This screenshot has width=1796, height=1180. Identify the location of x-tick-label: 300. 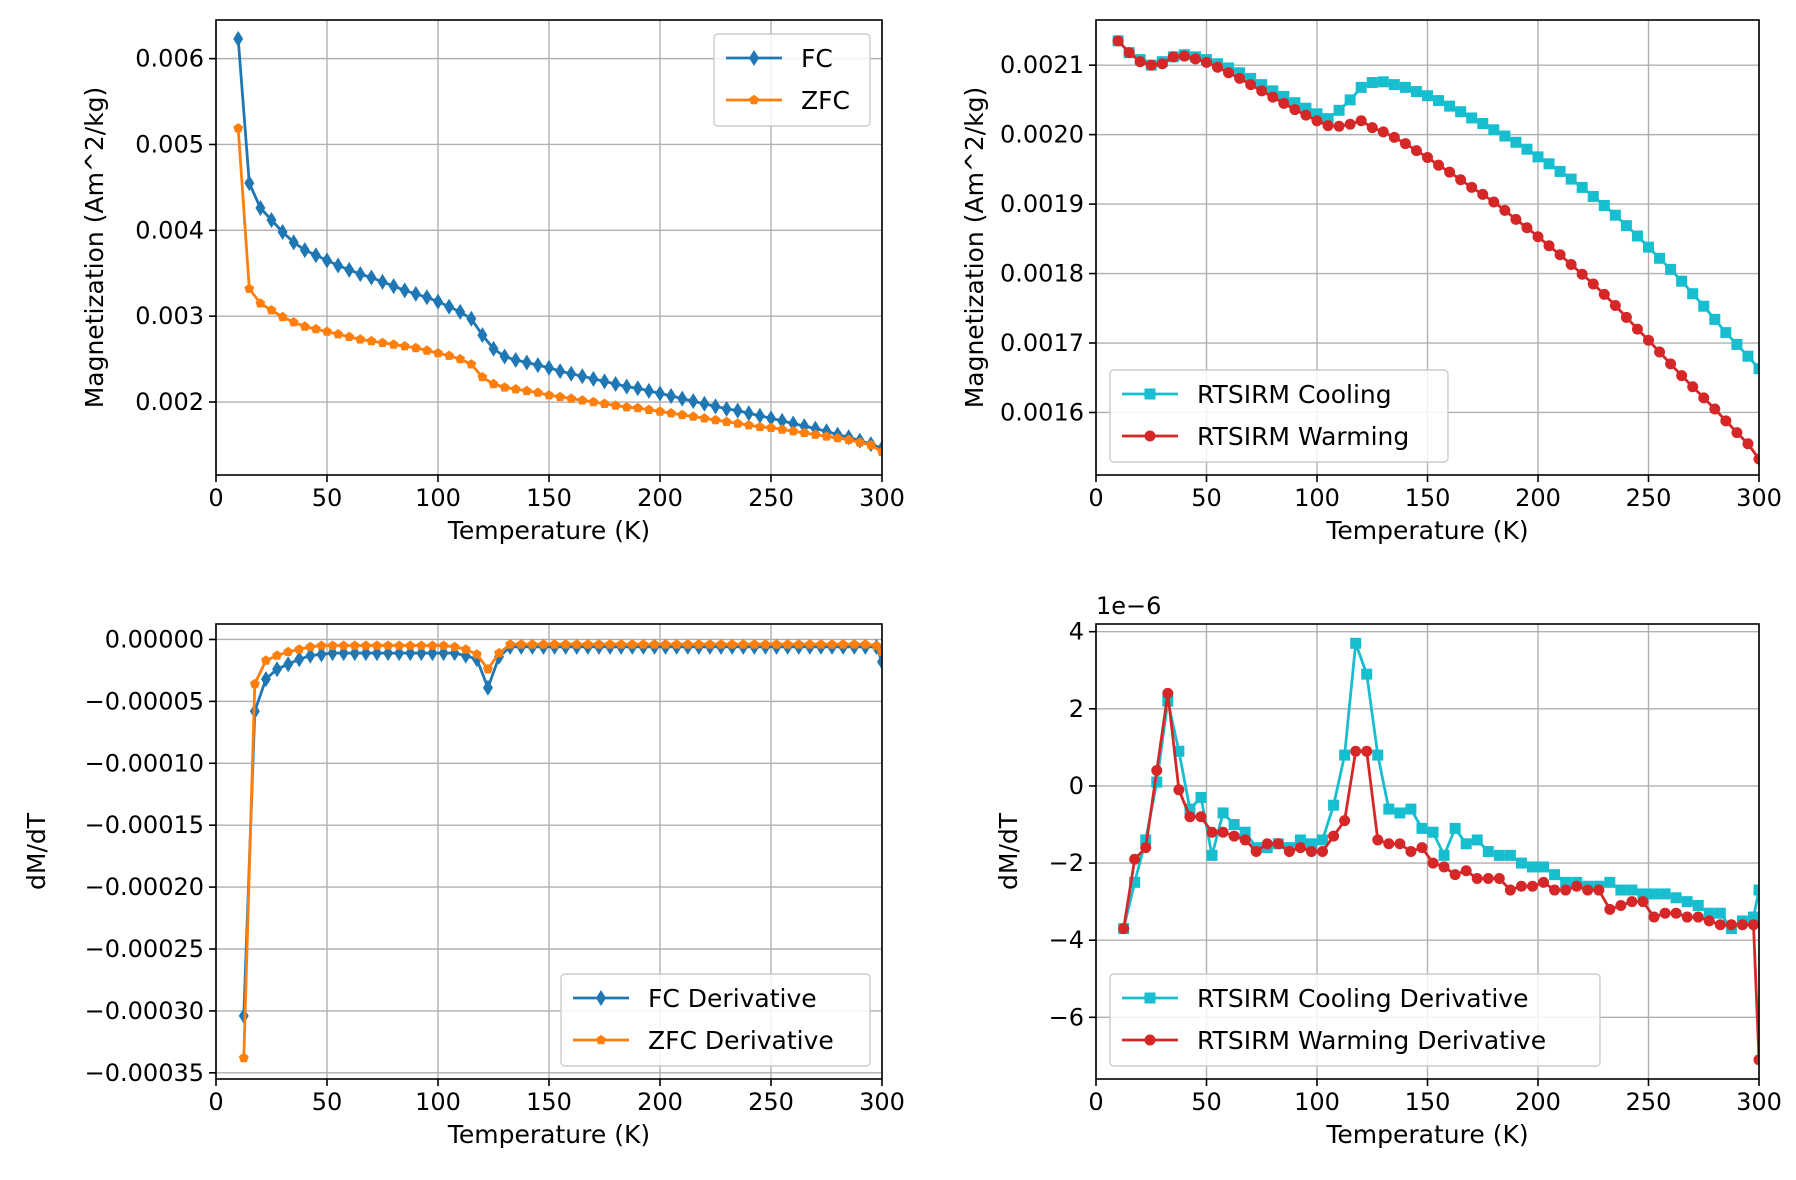
(1759, 1102).